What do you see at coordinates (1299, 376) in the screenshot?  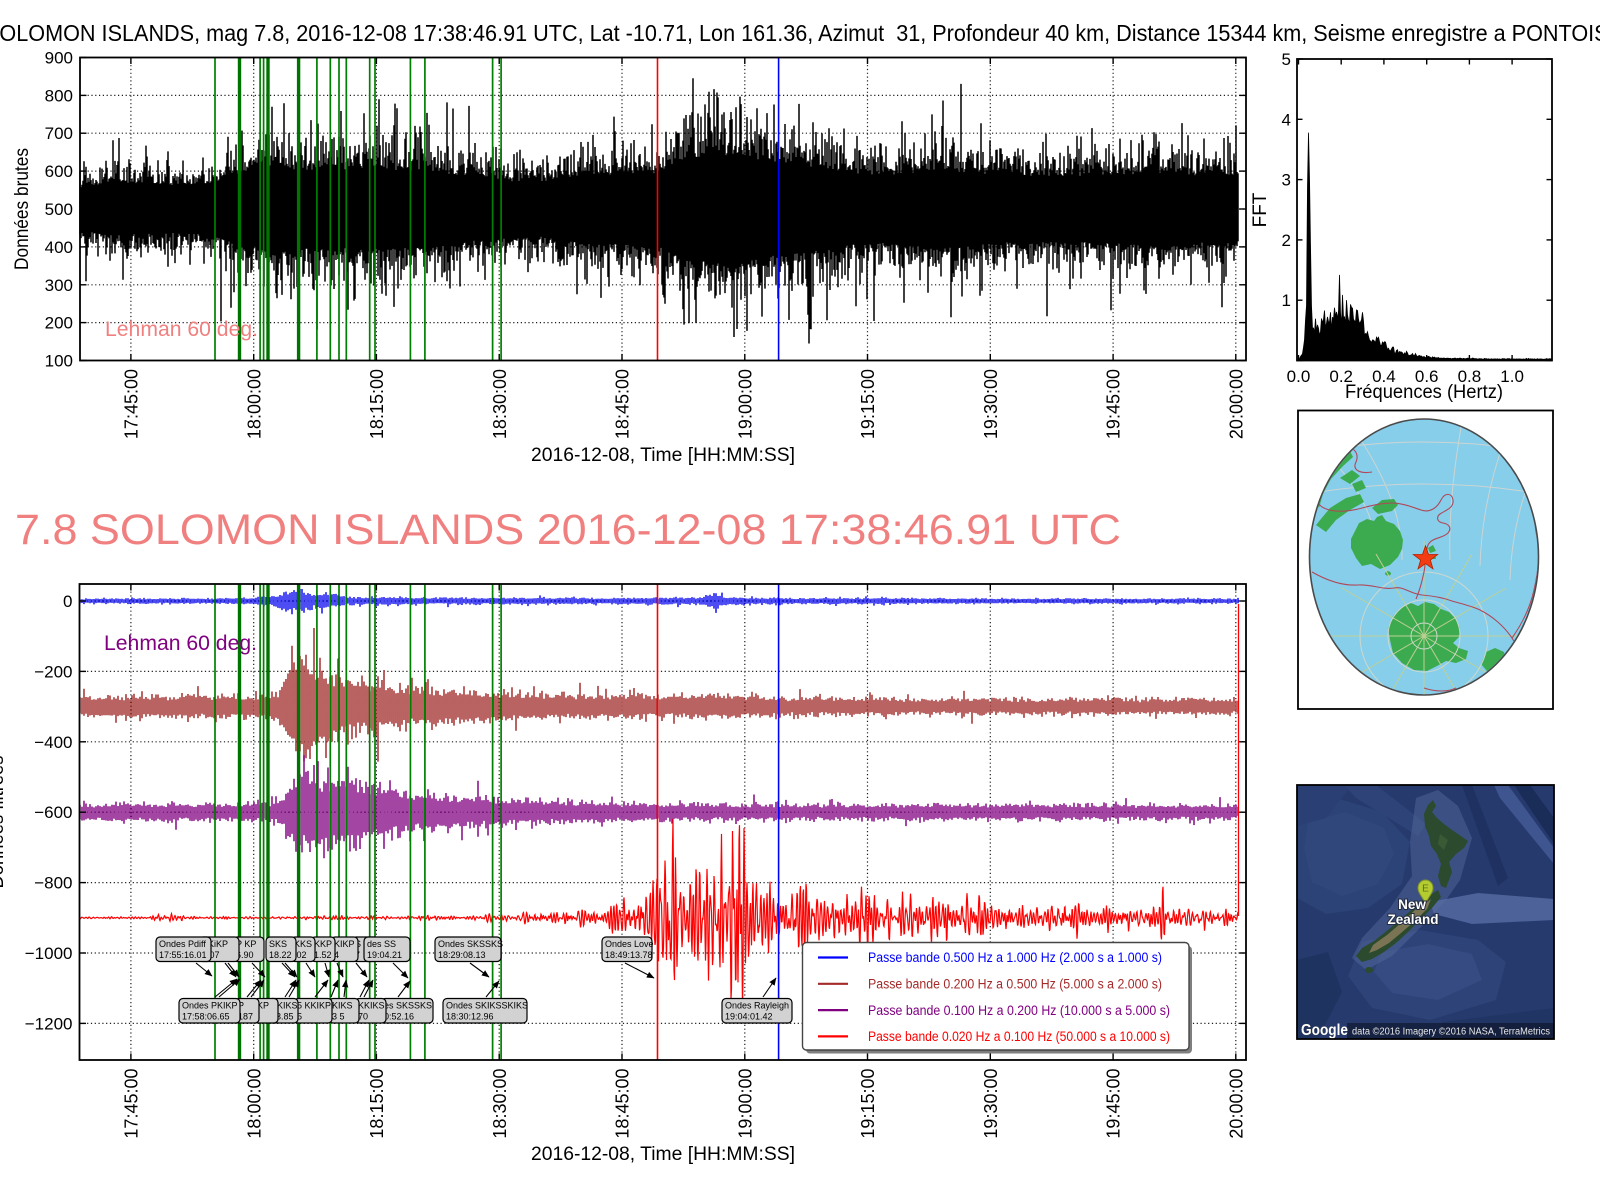 I see `svg-text: 0.0` at bounding box center [1299, 376].